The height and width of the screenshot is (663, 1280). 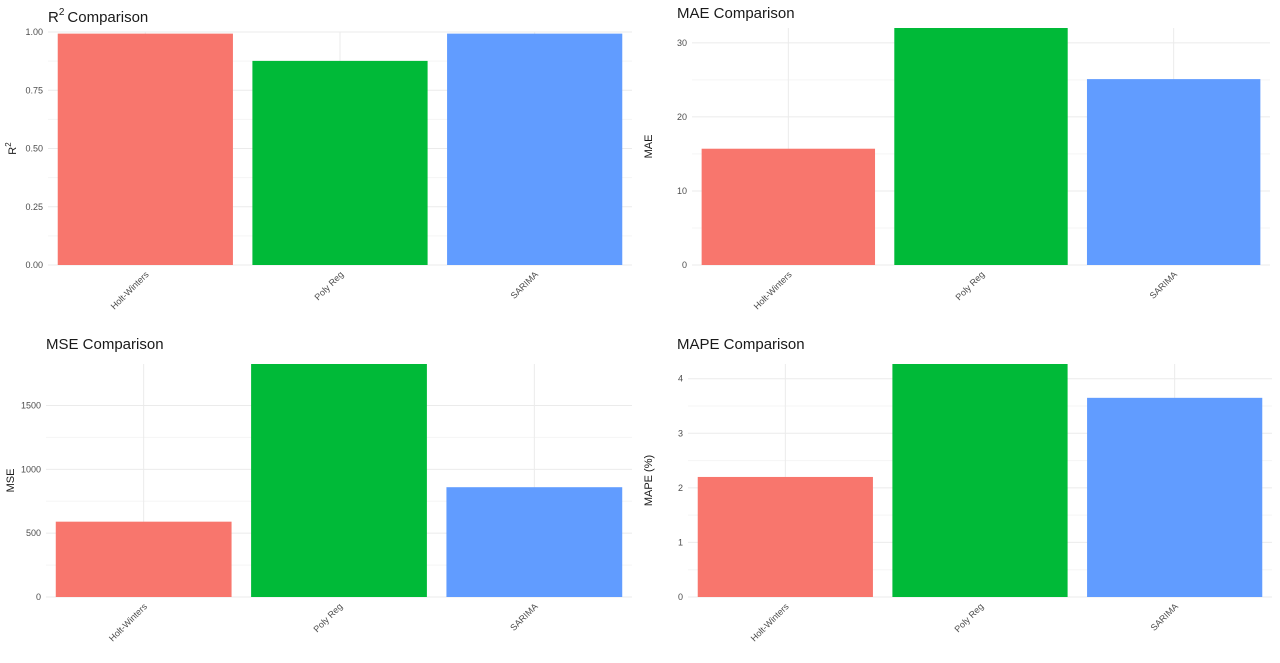 I want to click on r2-ytick-label: 0.25, so click(x=34, y=207).